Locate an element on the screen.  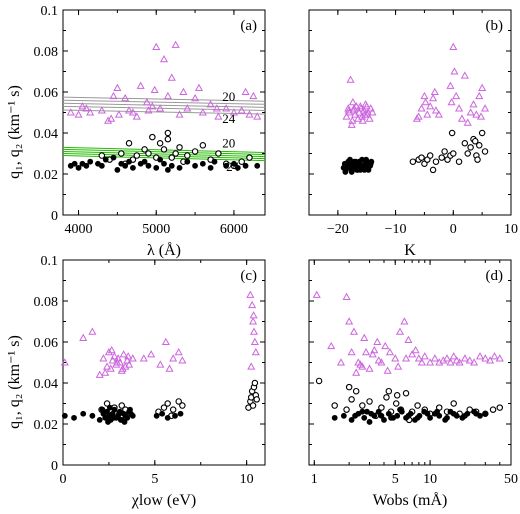
y-tick-label: 0.02 is located at coordinates (46, 175).